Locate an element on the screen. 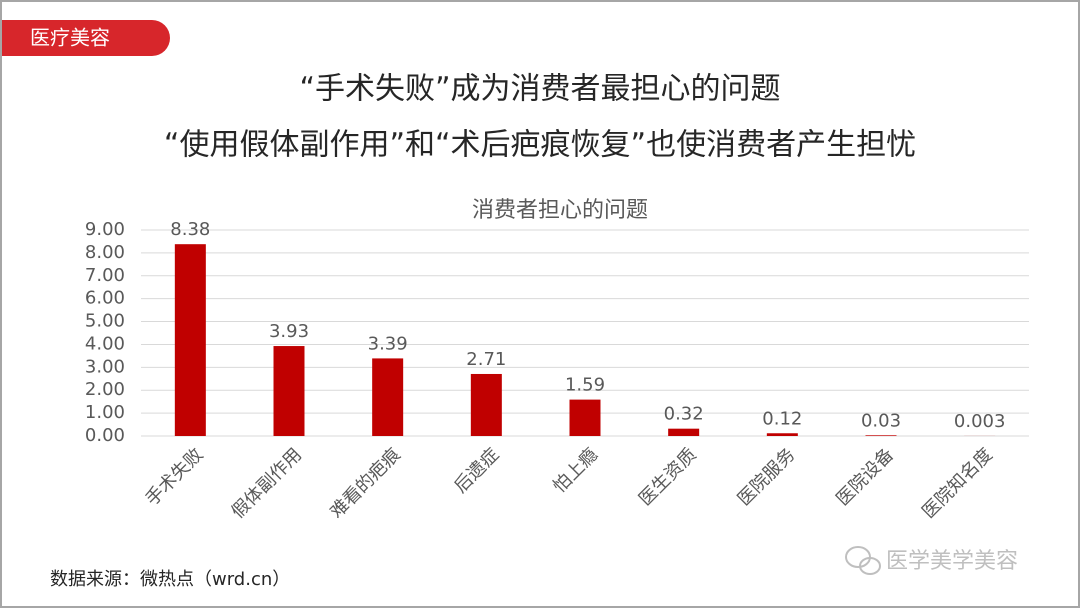 The width and height of the screenshot is (1080, 608). y-tick-label: 3.00 is located at coordinates (105, 366).